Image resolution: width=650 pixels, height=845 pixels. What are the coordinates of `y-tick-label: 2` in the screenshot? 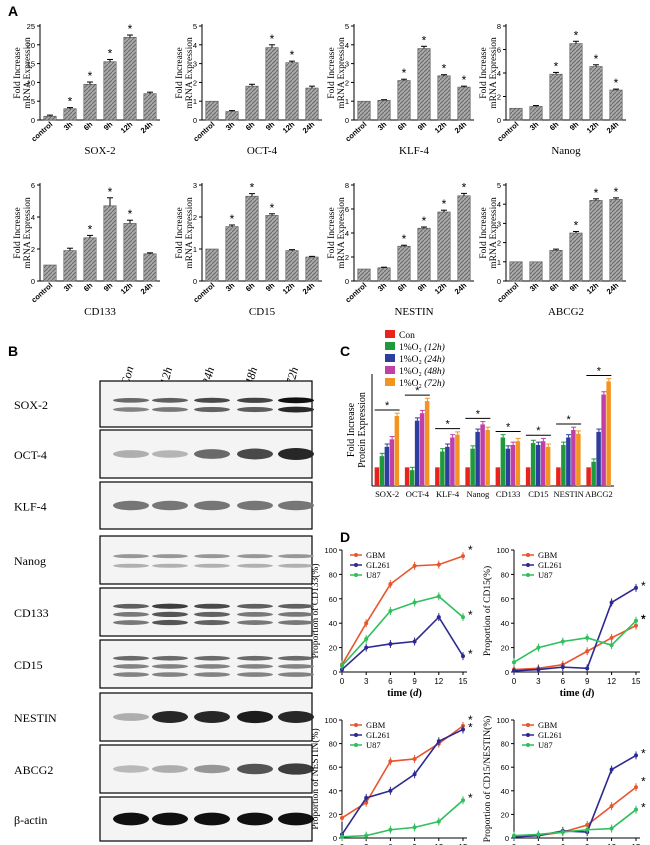 It's located at (499, 97).